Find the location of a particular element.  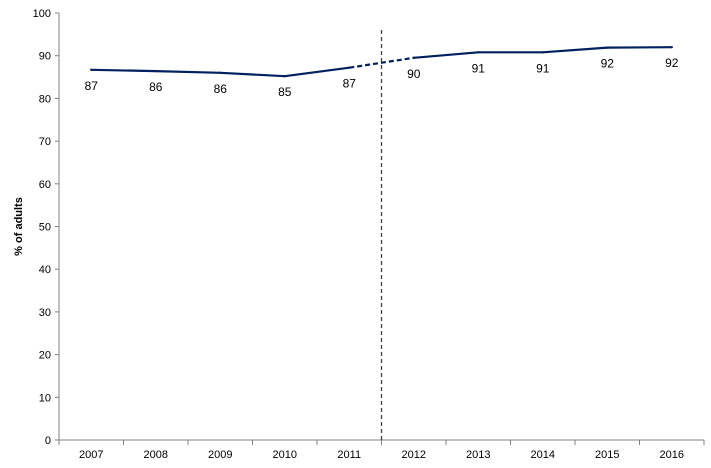

data-label: 90 is located at coordinates (414, 74).